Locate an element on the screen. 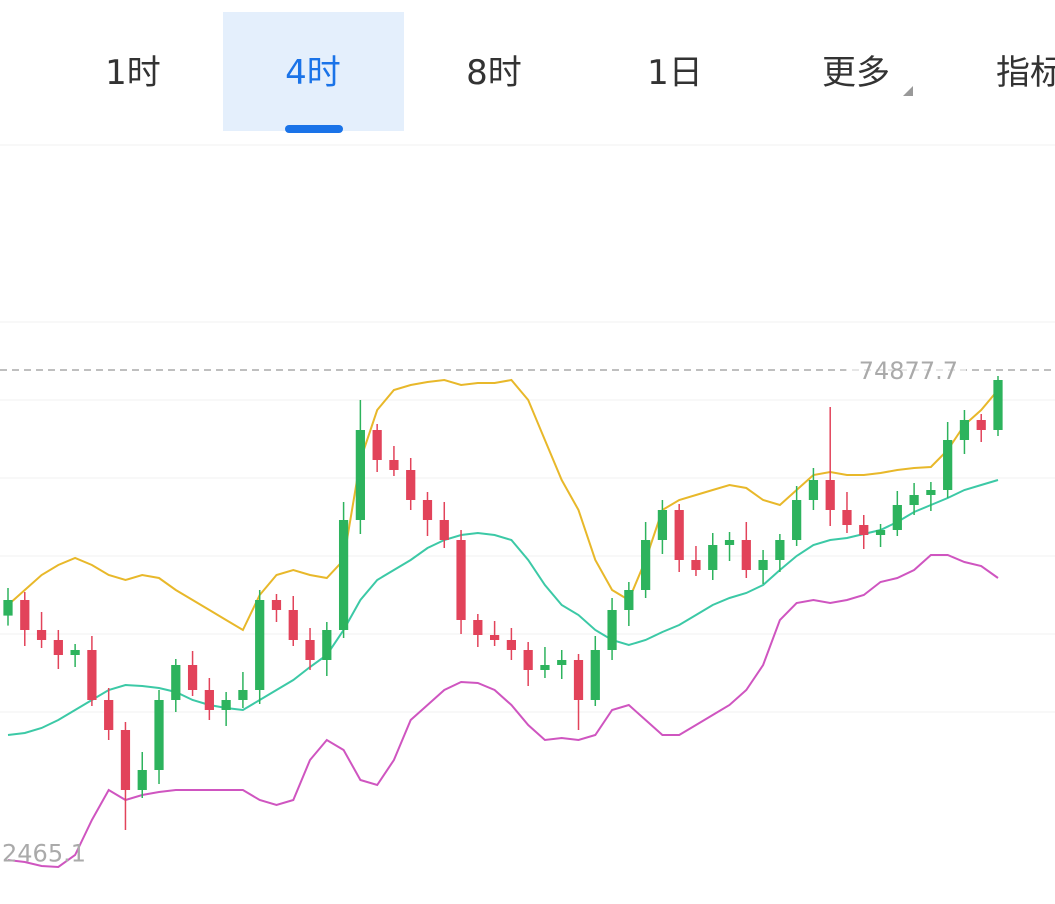 This screenshot has width=1055, height=904. active-tab-bg is located at coordinates (313, 71).